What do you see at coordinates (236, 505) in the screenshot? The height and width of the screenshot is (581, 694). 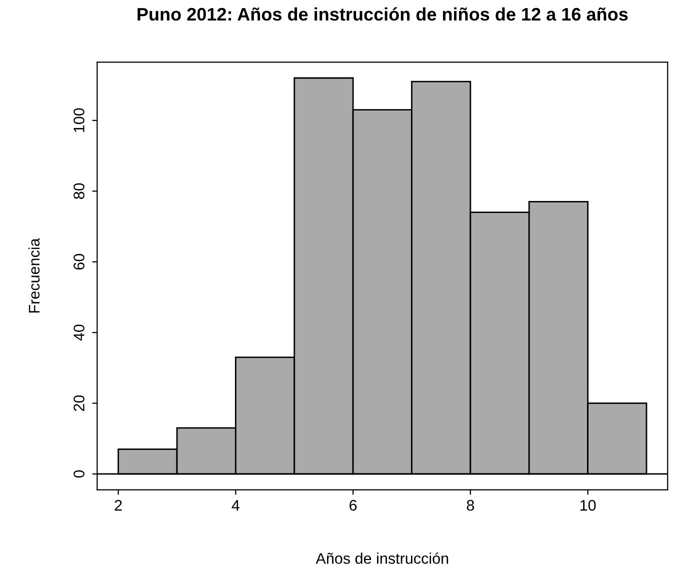 I see `x-tick-label: 4` at bounding box center [236, 505].